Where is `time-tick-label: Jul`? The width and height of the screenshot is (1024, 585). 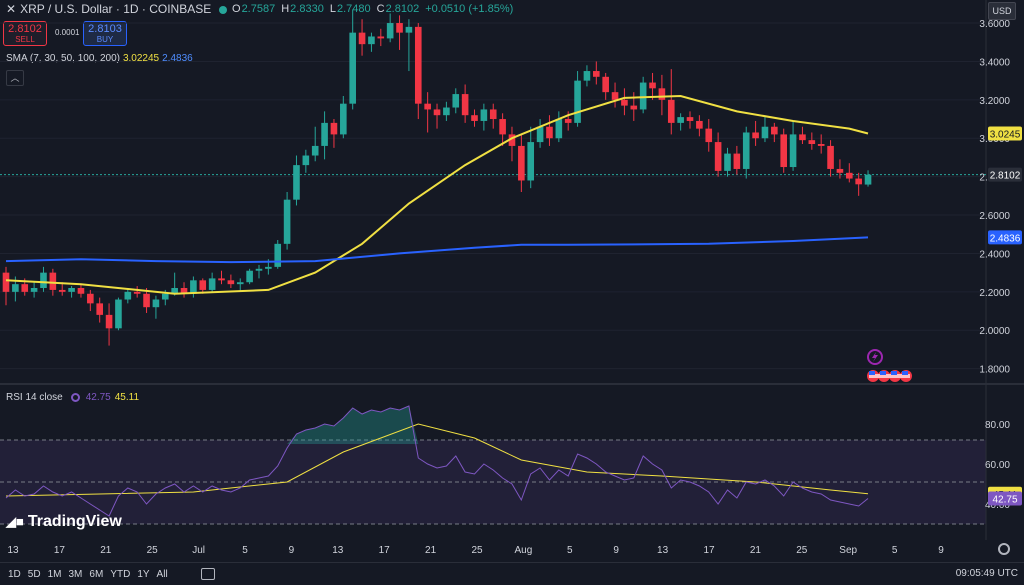 time-tick-label: Jul is located at coordinates (198, 550).